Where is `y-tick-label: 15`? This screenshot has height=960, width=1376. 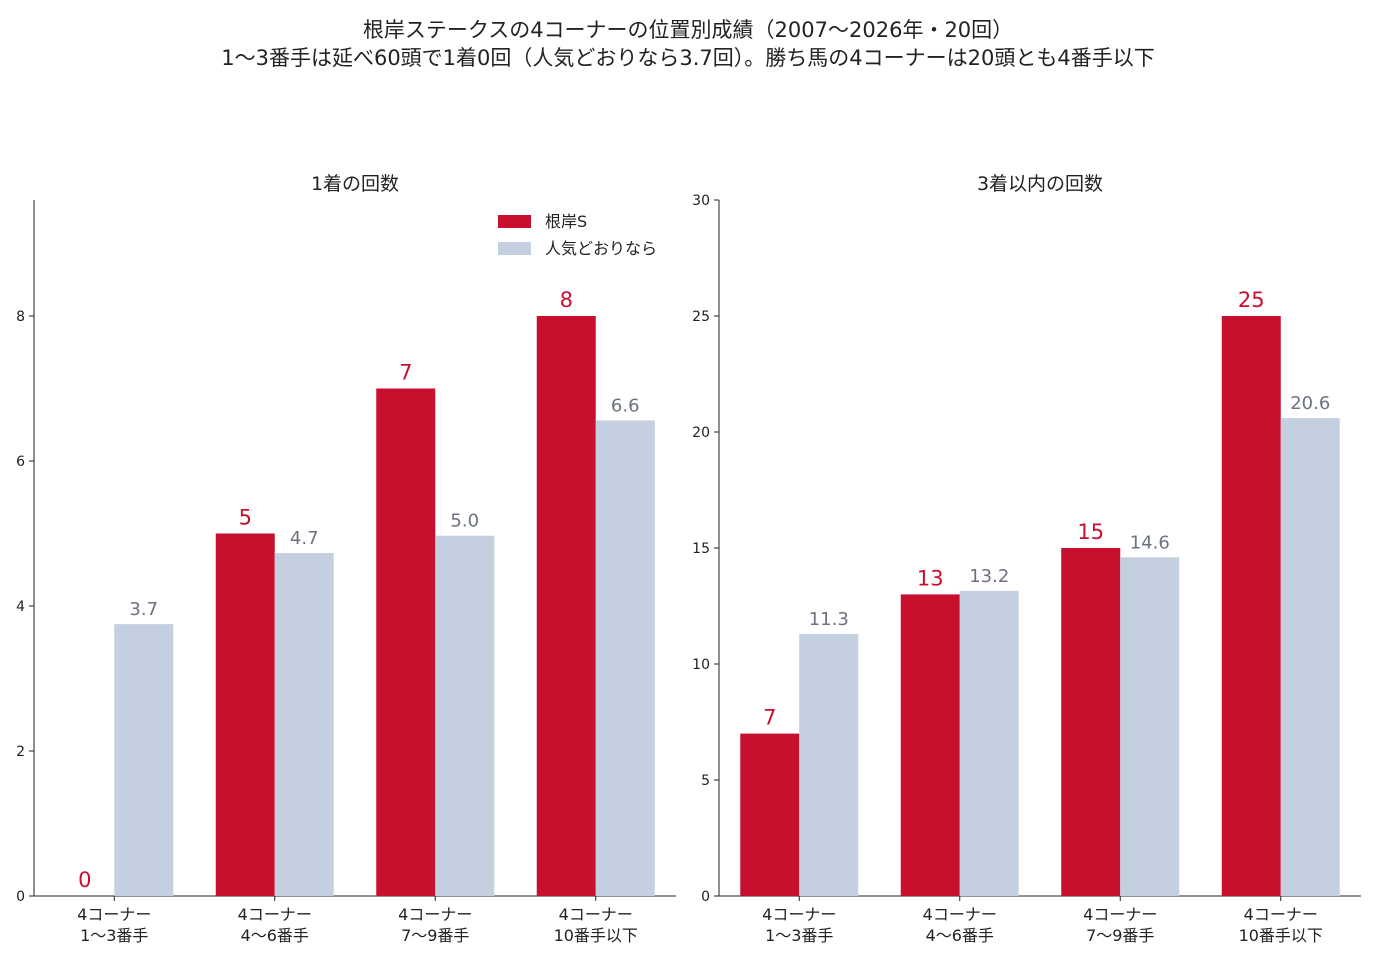 y-tick-label: 15 is located at coordinates (701, 549).